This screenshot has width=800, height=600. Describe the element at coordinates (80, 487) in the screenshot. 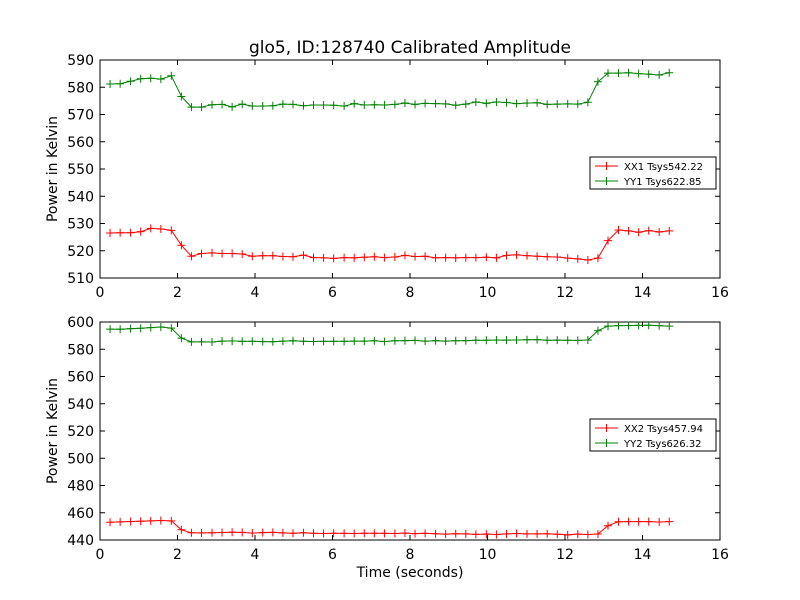

I see `y-tick-label: 480` at that location.